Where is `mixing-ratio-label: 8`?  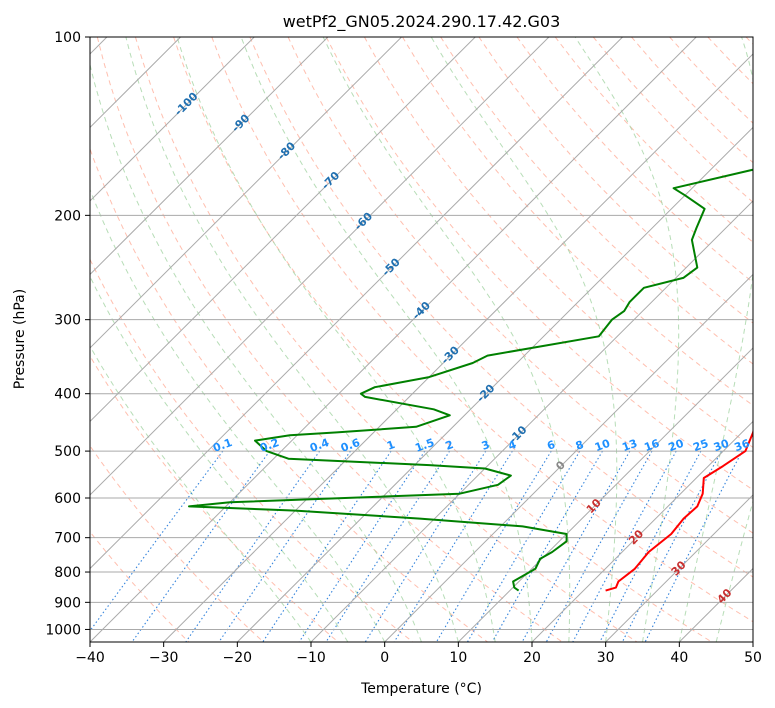
mixing-ratio-label: 8 is located at coordinates (580, 445).